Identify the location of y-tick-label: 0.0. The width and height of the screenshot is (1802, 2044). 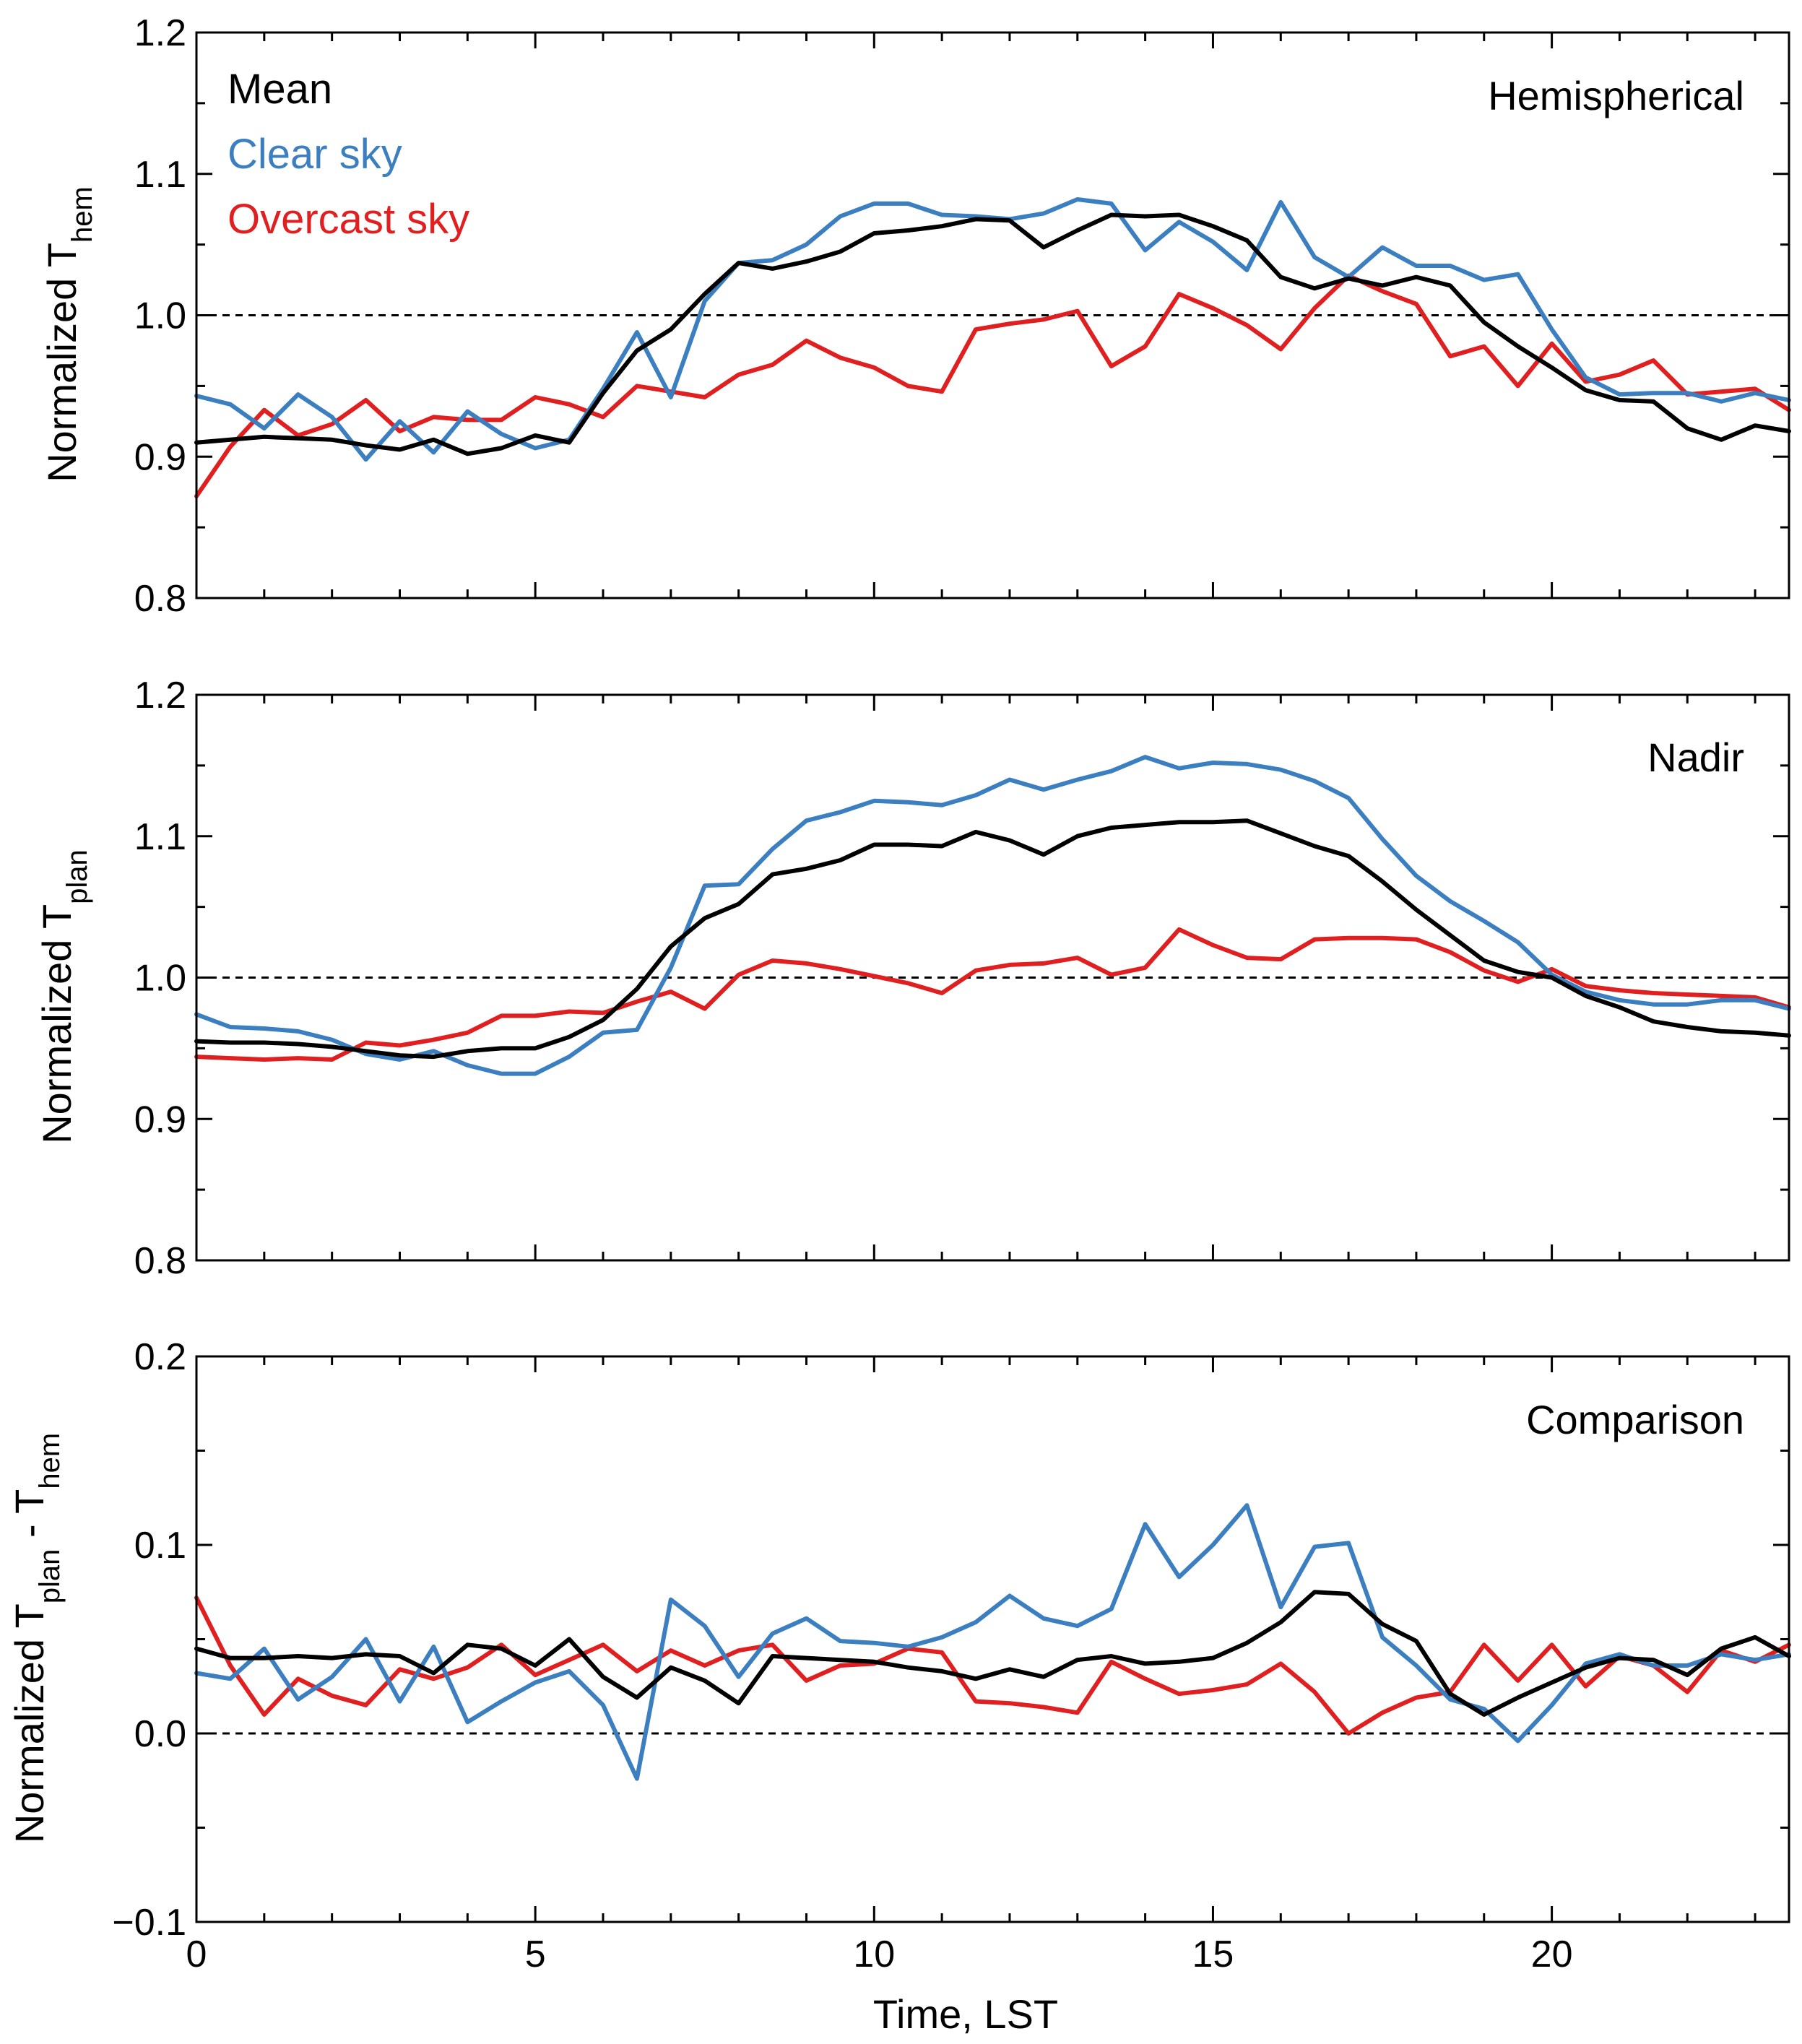
(160, 1734).